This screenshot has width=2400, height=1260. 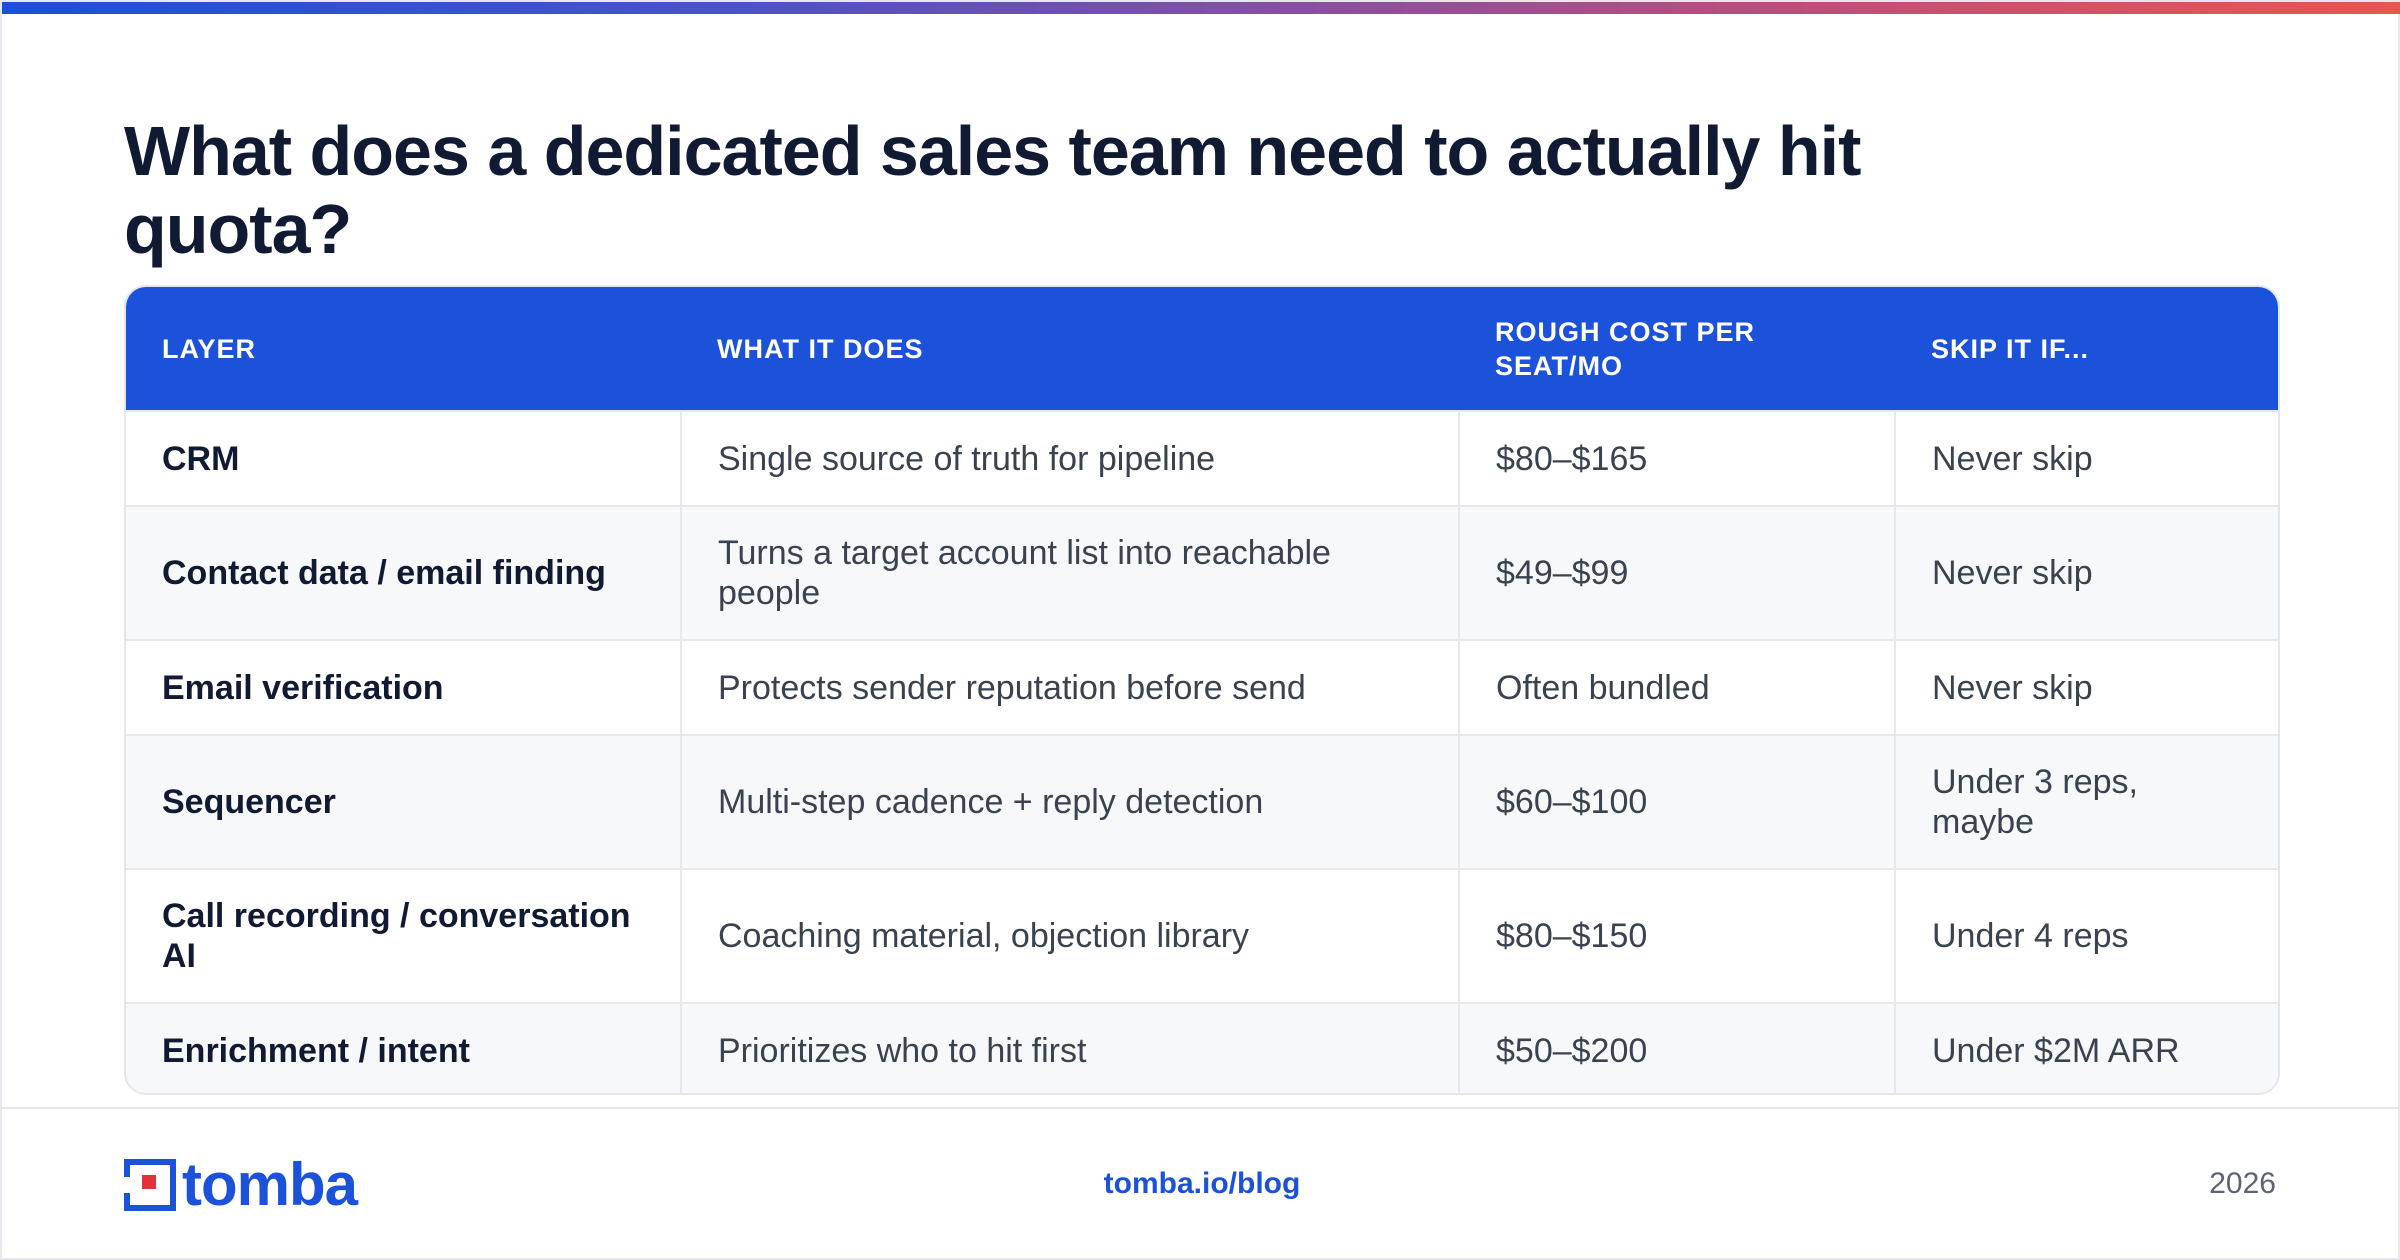 What do you see at coordinates (1069, 935) in the screenshot?
I see `cell-what-it-does: Coaching material, objection library` at bounding box center [1069, 935].